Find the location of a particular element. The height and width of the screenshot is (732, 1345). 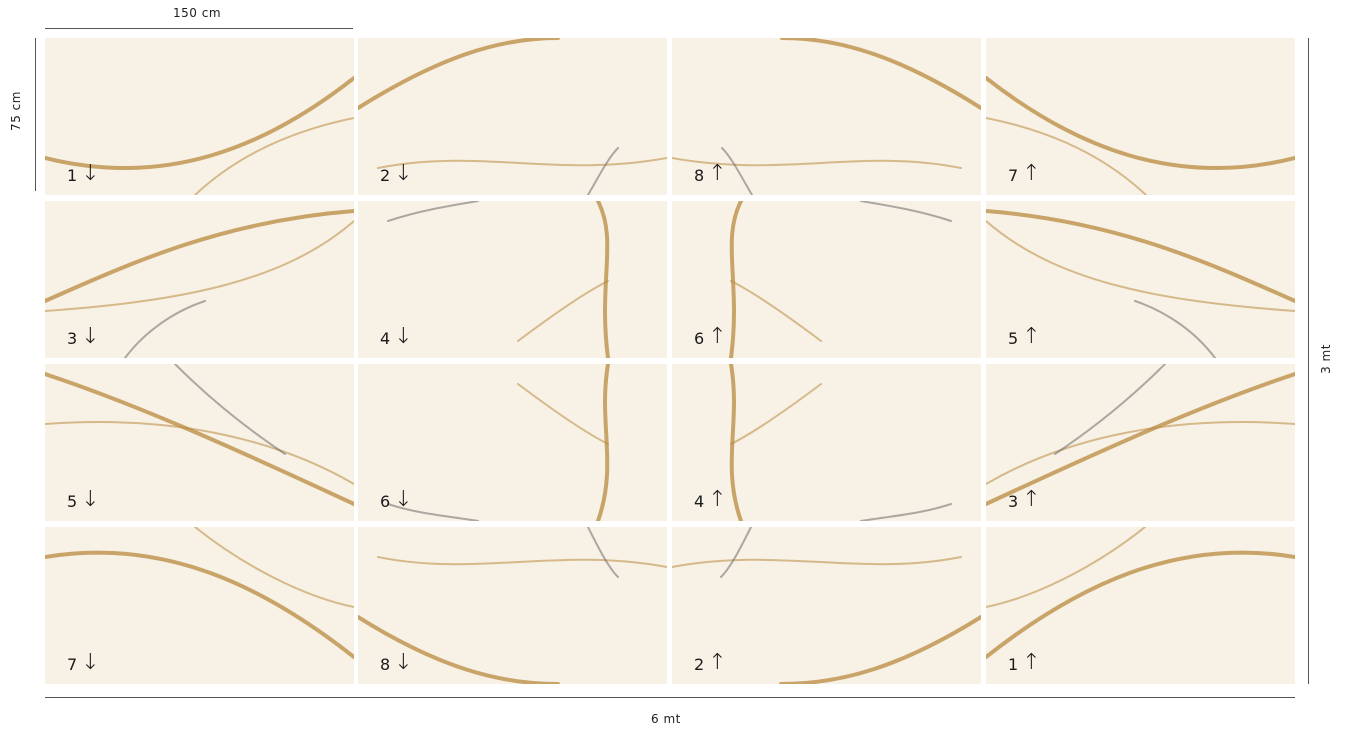

tile-label: 7 ↑ is located at coordinates (1024, 174).